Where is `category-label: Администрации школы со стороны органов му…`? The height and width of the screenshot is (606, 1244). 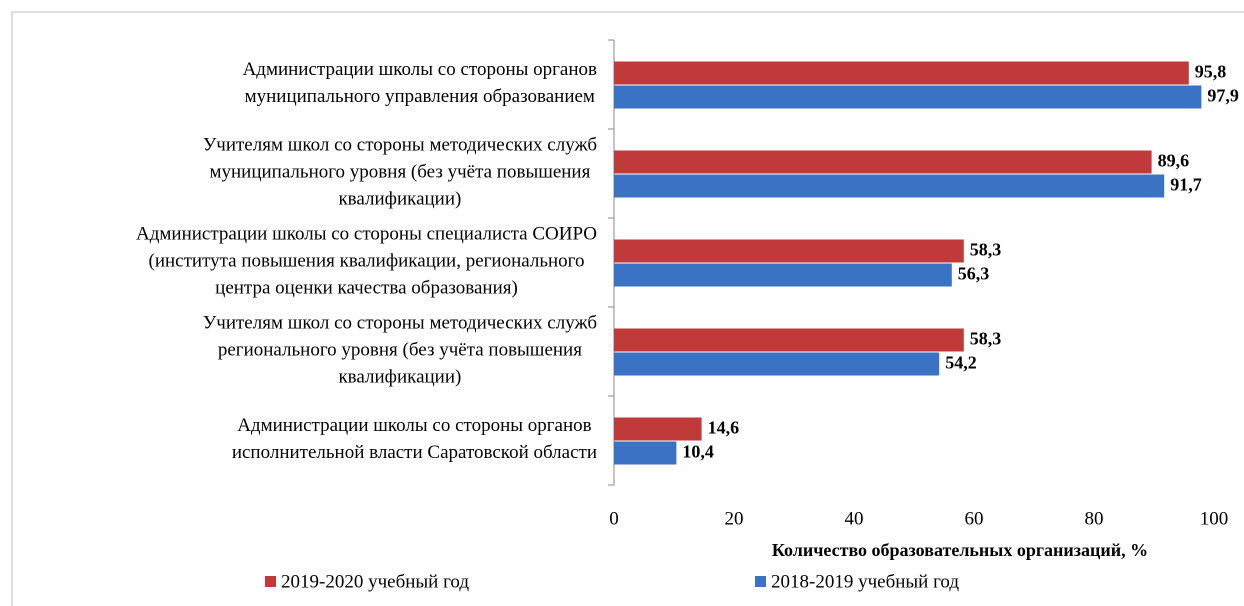 category-label: Администрации школы со стороны органов му… is located at coordinates (420, 83).